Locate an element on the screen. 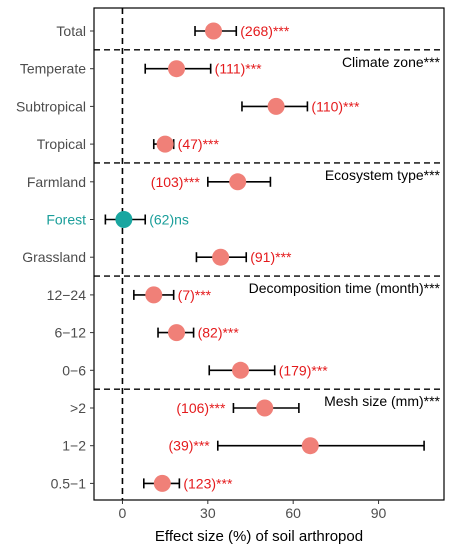 Image resolution: width=449 pixels, height=550 pixels. sample-size-label: (110)*** is located at coordinates (335, 106).